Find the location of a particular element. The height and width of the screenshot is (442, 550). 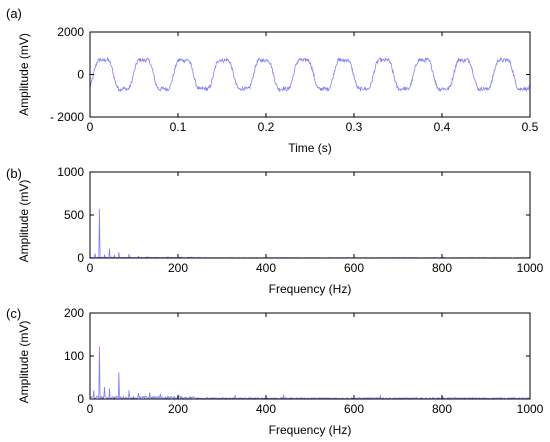

panel-label: (a) is located at coordinates (14, 13).